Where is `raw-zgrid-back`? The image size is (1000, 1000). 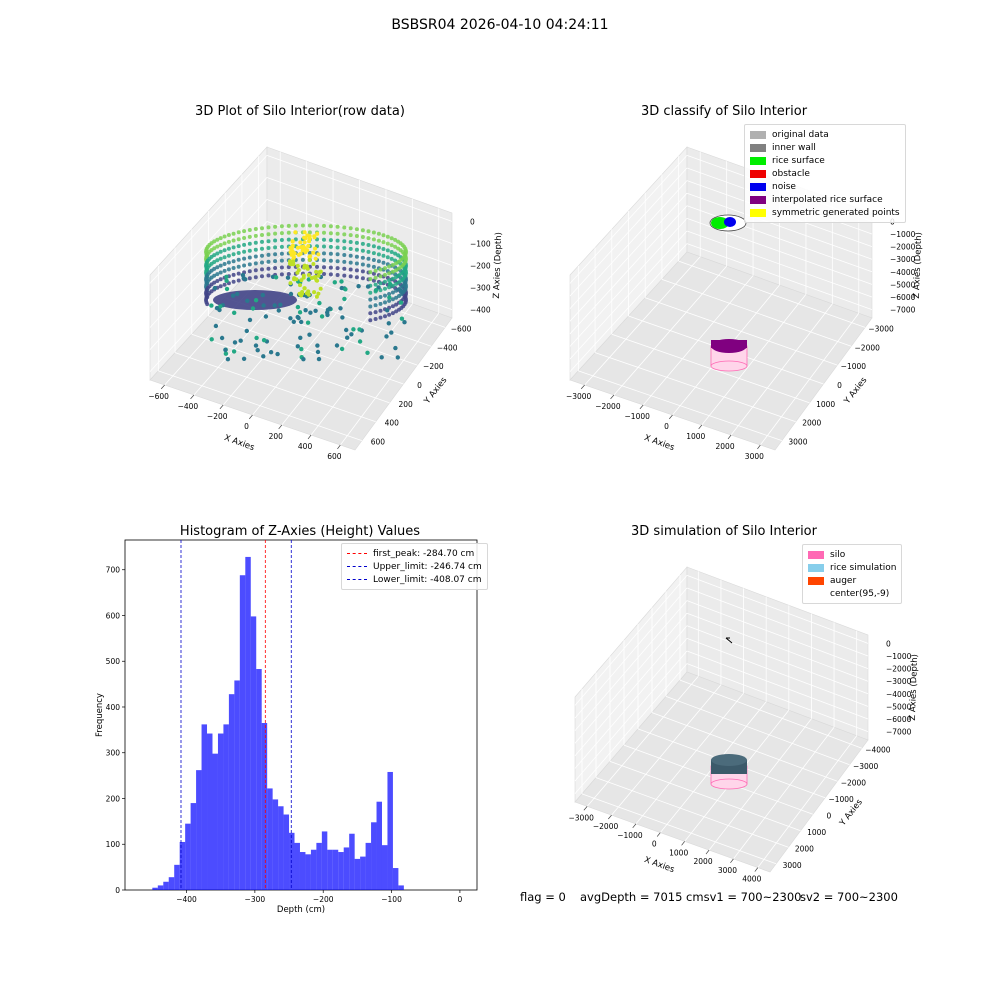 raw-zgrid-back is located at coordinates (359, 254).